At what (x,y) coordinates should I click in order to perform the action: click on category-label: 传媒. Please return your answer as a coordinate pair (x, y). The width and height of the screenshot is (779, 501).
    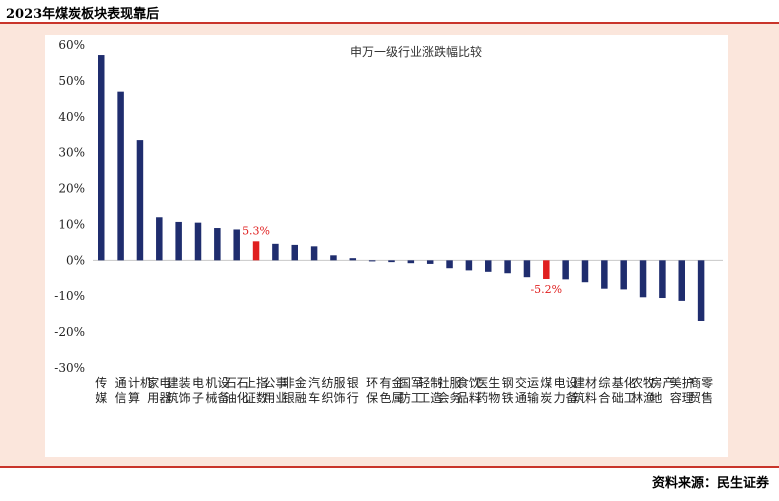
    Looking at the image, I should click on (101, 390).